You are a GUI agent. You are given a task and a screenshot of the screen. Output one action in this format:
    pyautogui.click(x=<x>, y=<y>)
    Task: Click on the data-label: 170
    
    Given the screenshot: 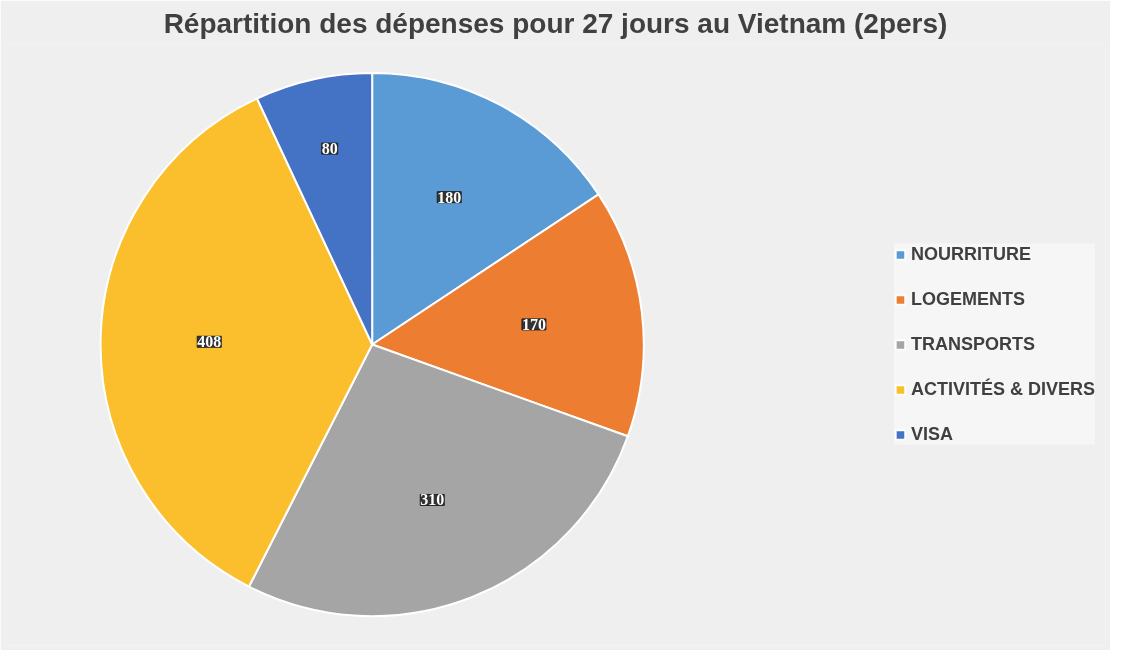 What is the action you would take?
    pyautogui.click(x=533, y=324)
    